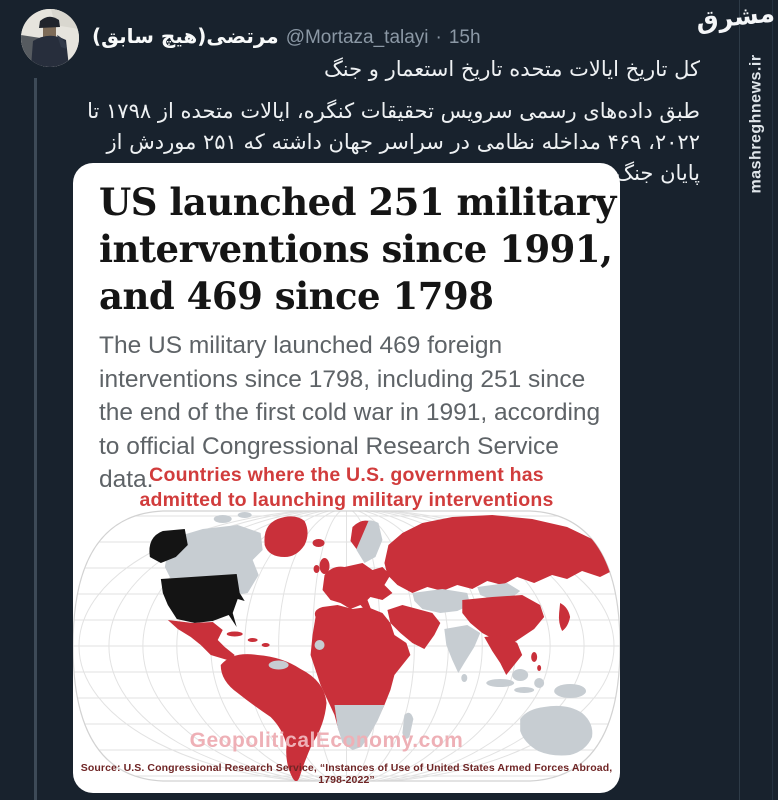 The height and width of the screenshot is (800, 778). Describe the element at coordinates (462, 649) in the screenshot. I see `land-india` at that location.